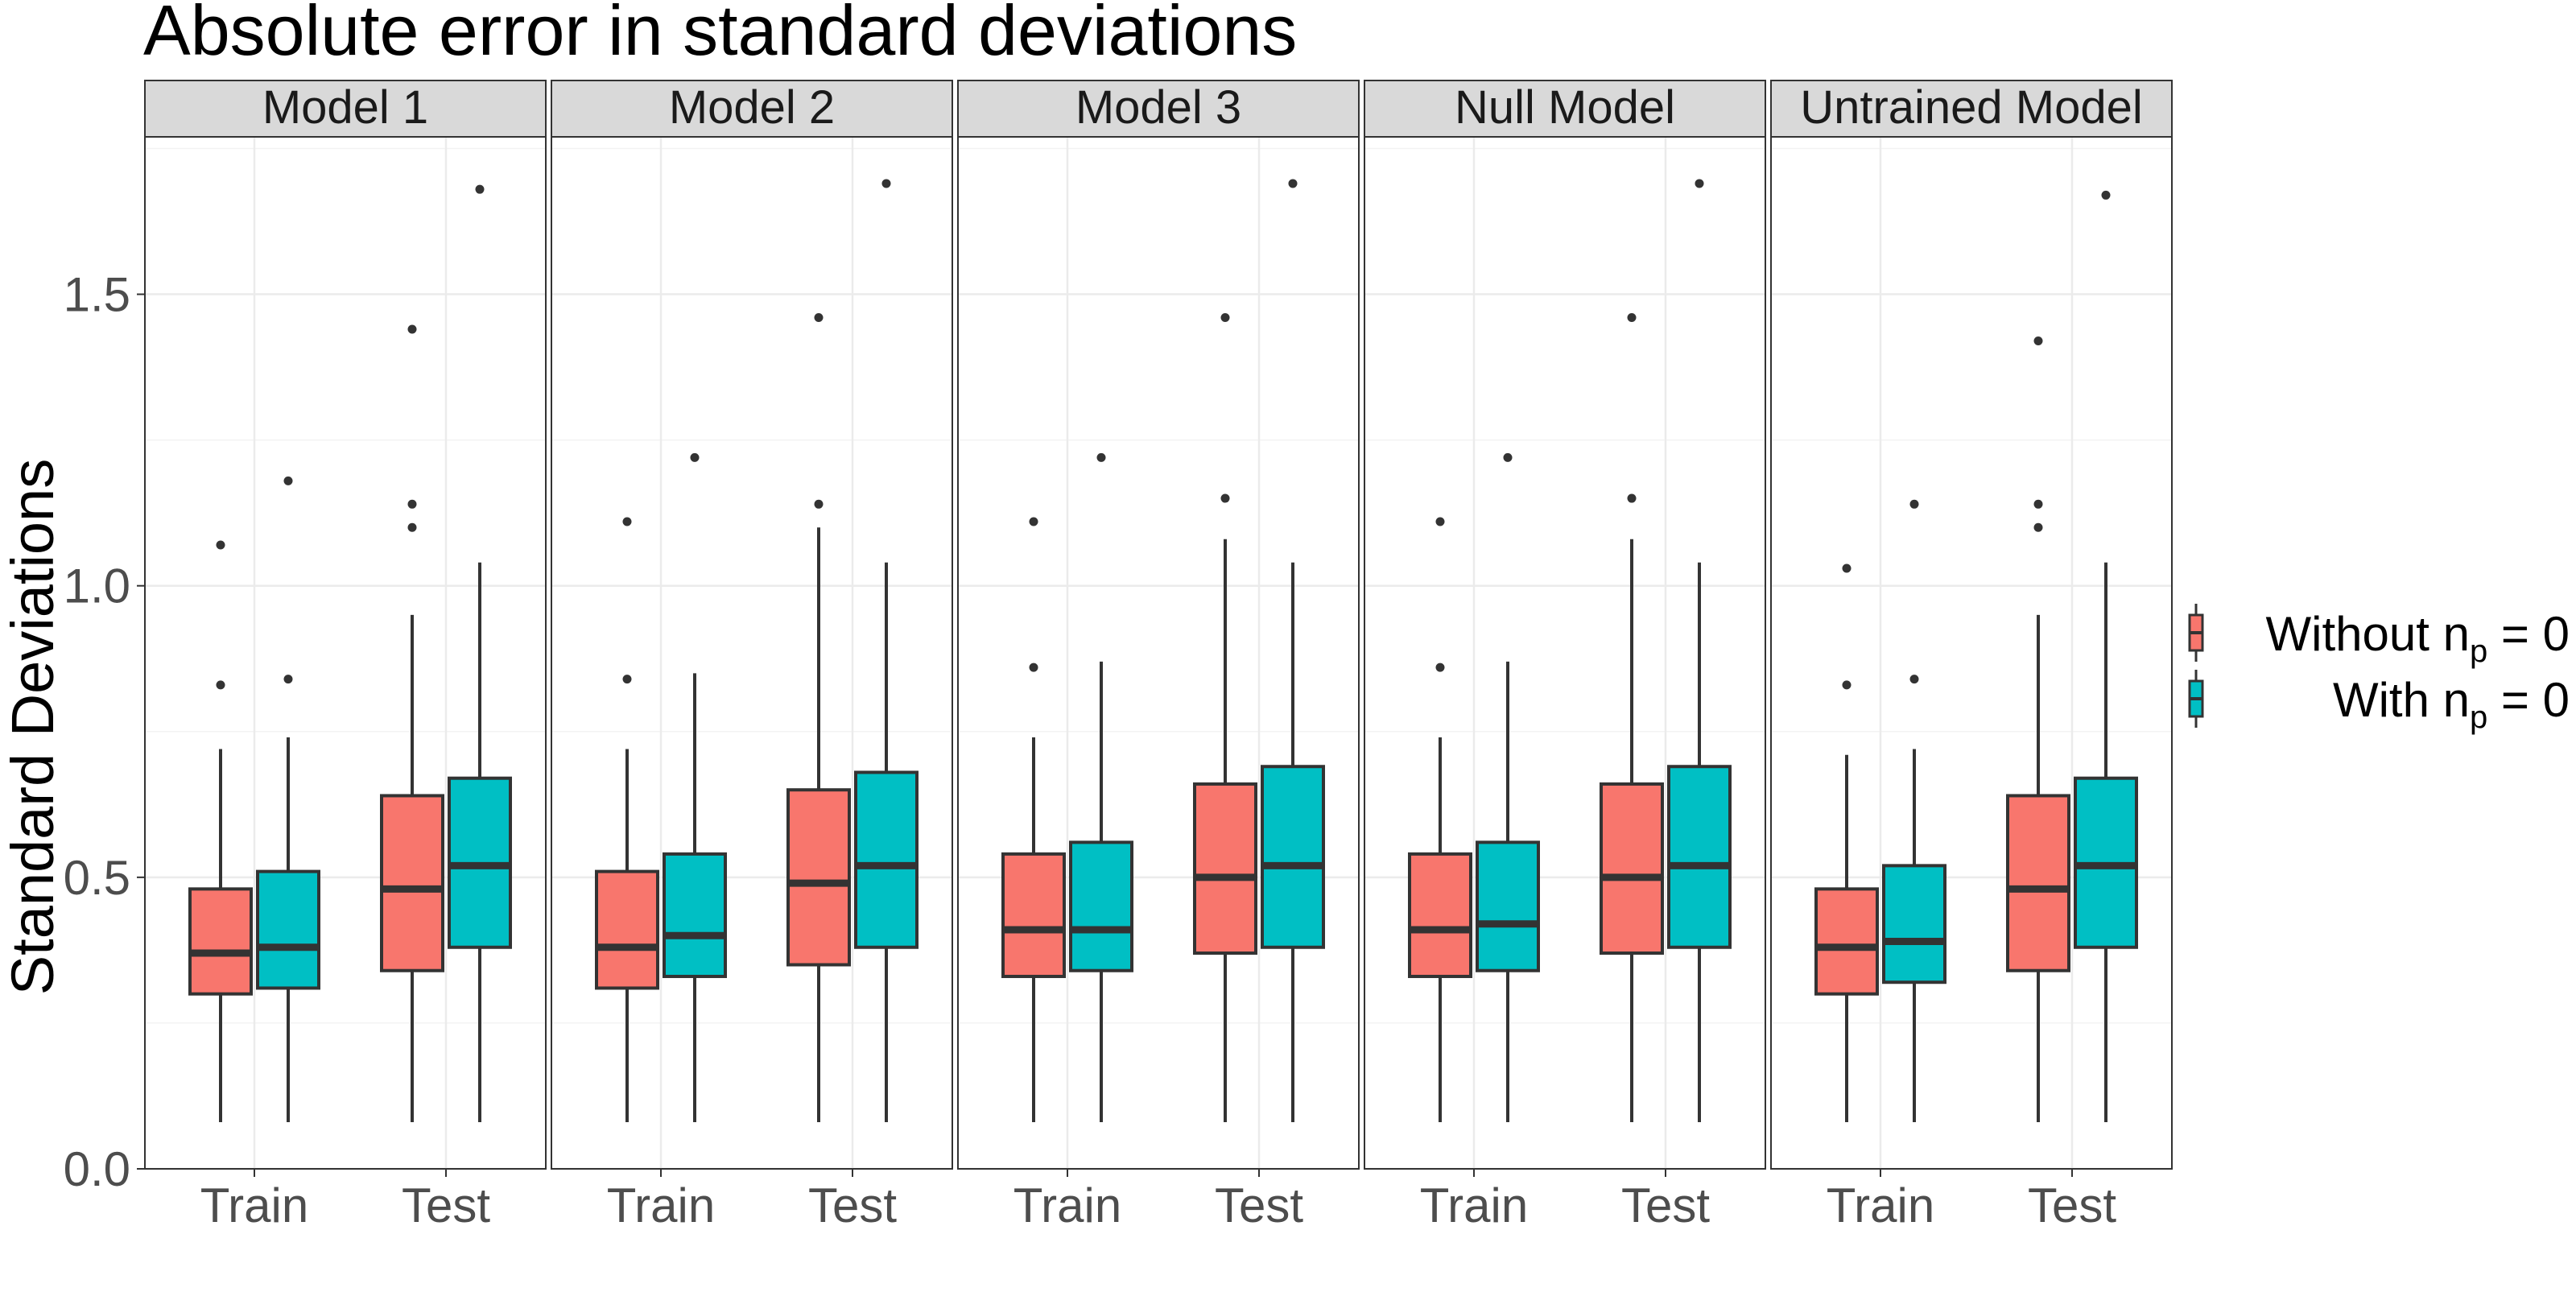 The height and width of the screenshot is (1292, 2576). Describe the element at coordinates (886, 651) in the screenshot. I see `box-model-2-test-with` at that location.